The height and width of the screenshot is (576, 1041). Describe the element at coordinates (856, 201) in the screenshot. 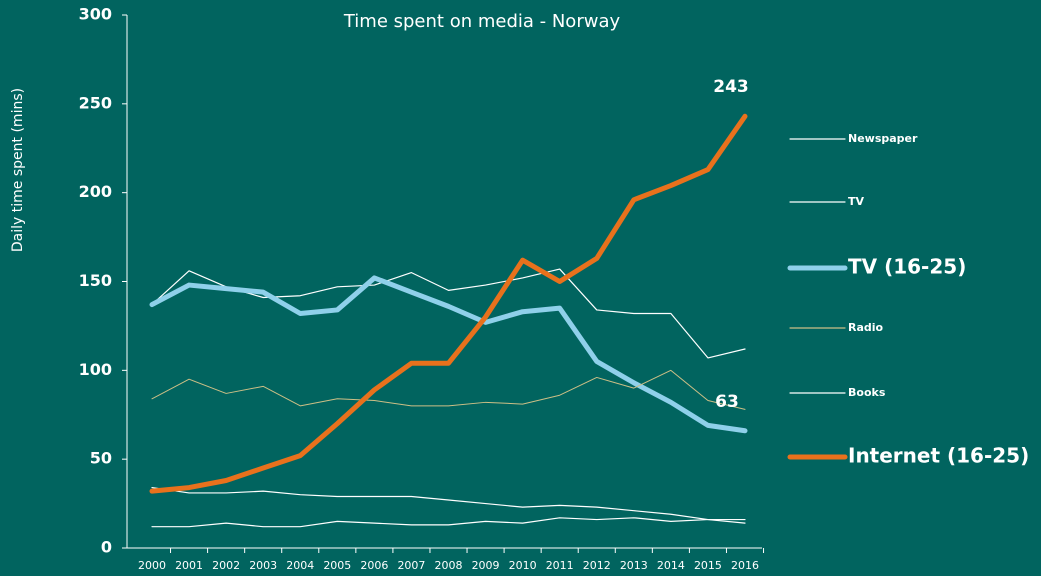

I see `legend-label: TV` at that location.